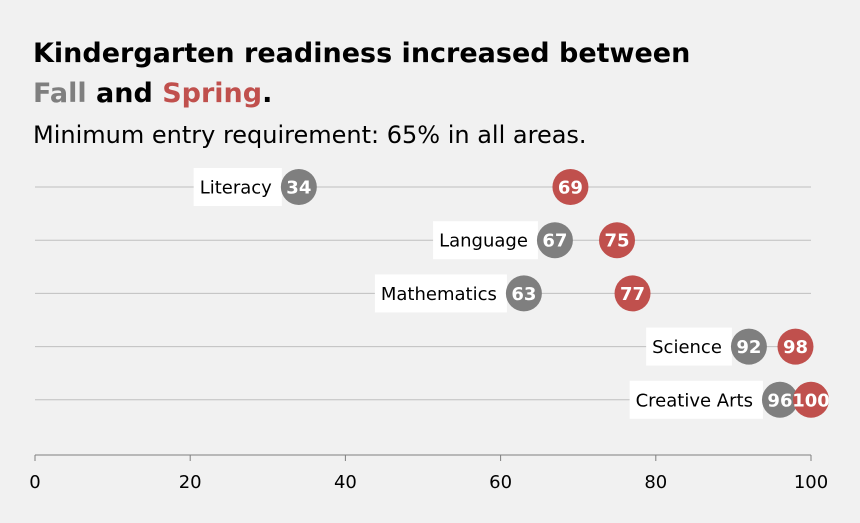 Image resolution: width=860 pixels, height=523 pixels. I want to click on spring-dot-literacy, so click(570, 187).